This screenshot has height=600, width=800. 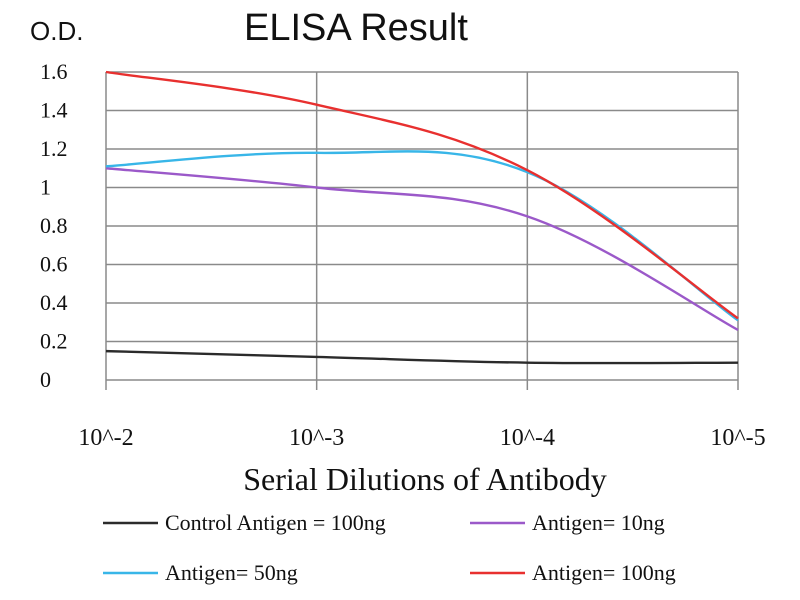 What do you see at coordinates (54, 341) in the screenshot?
I see `y-tick-label: 0.2` at bounding box center [54, 341].